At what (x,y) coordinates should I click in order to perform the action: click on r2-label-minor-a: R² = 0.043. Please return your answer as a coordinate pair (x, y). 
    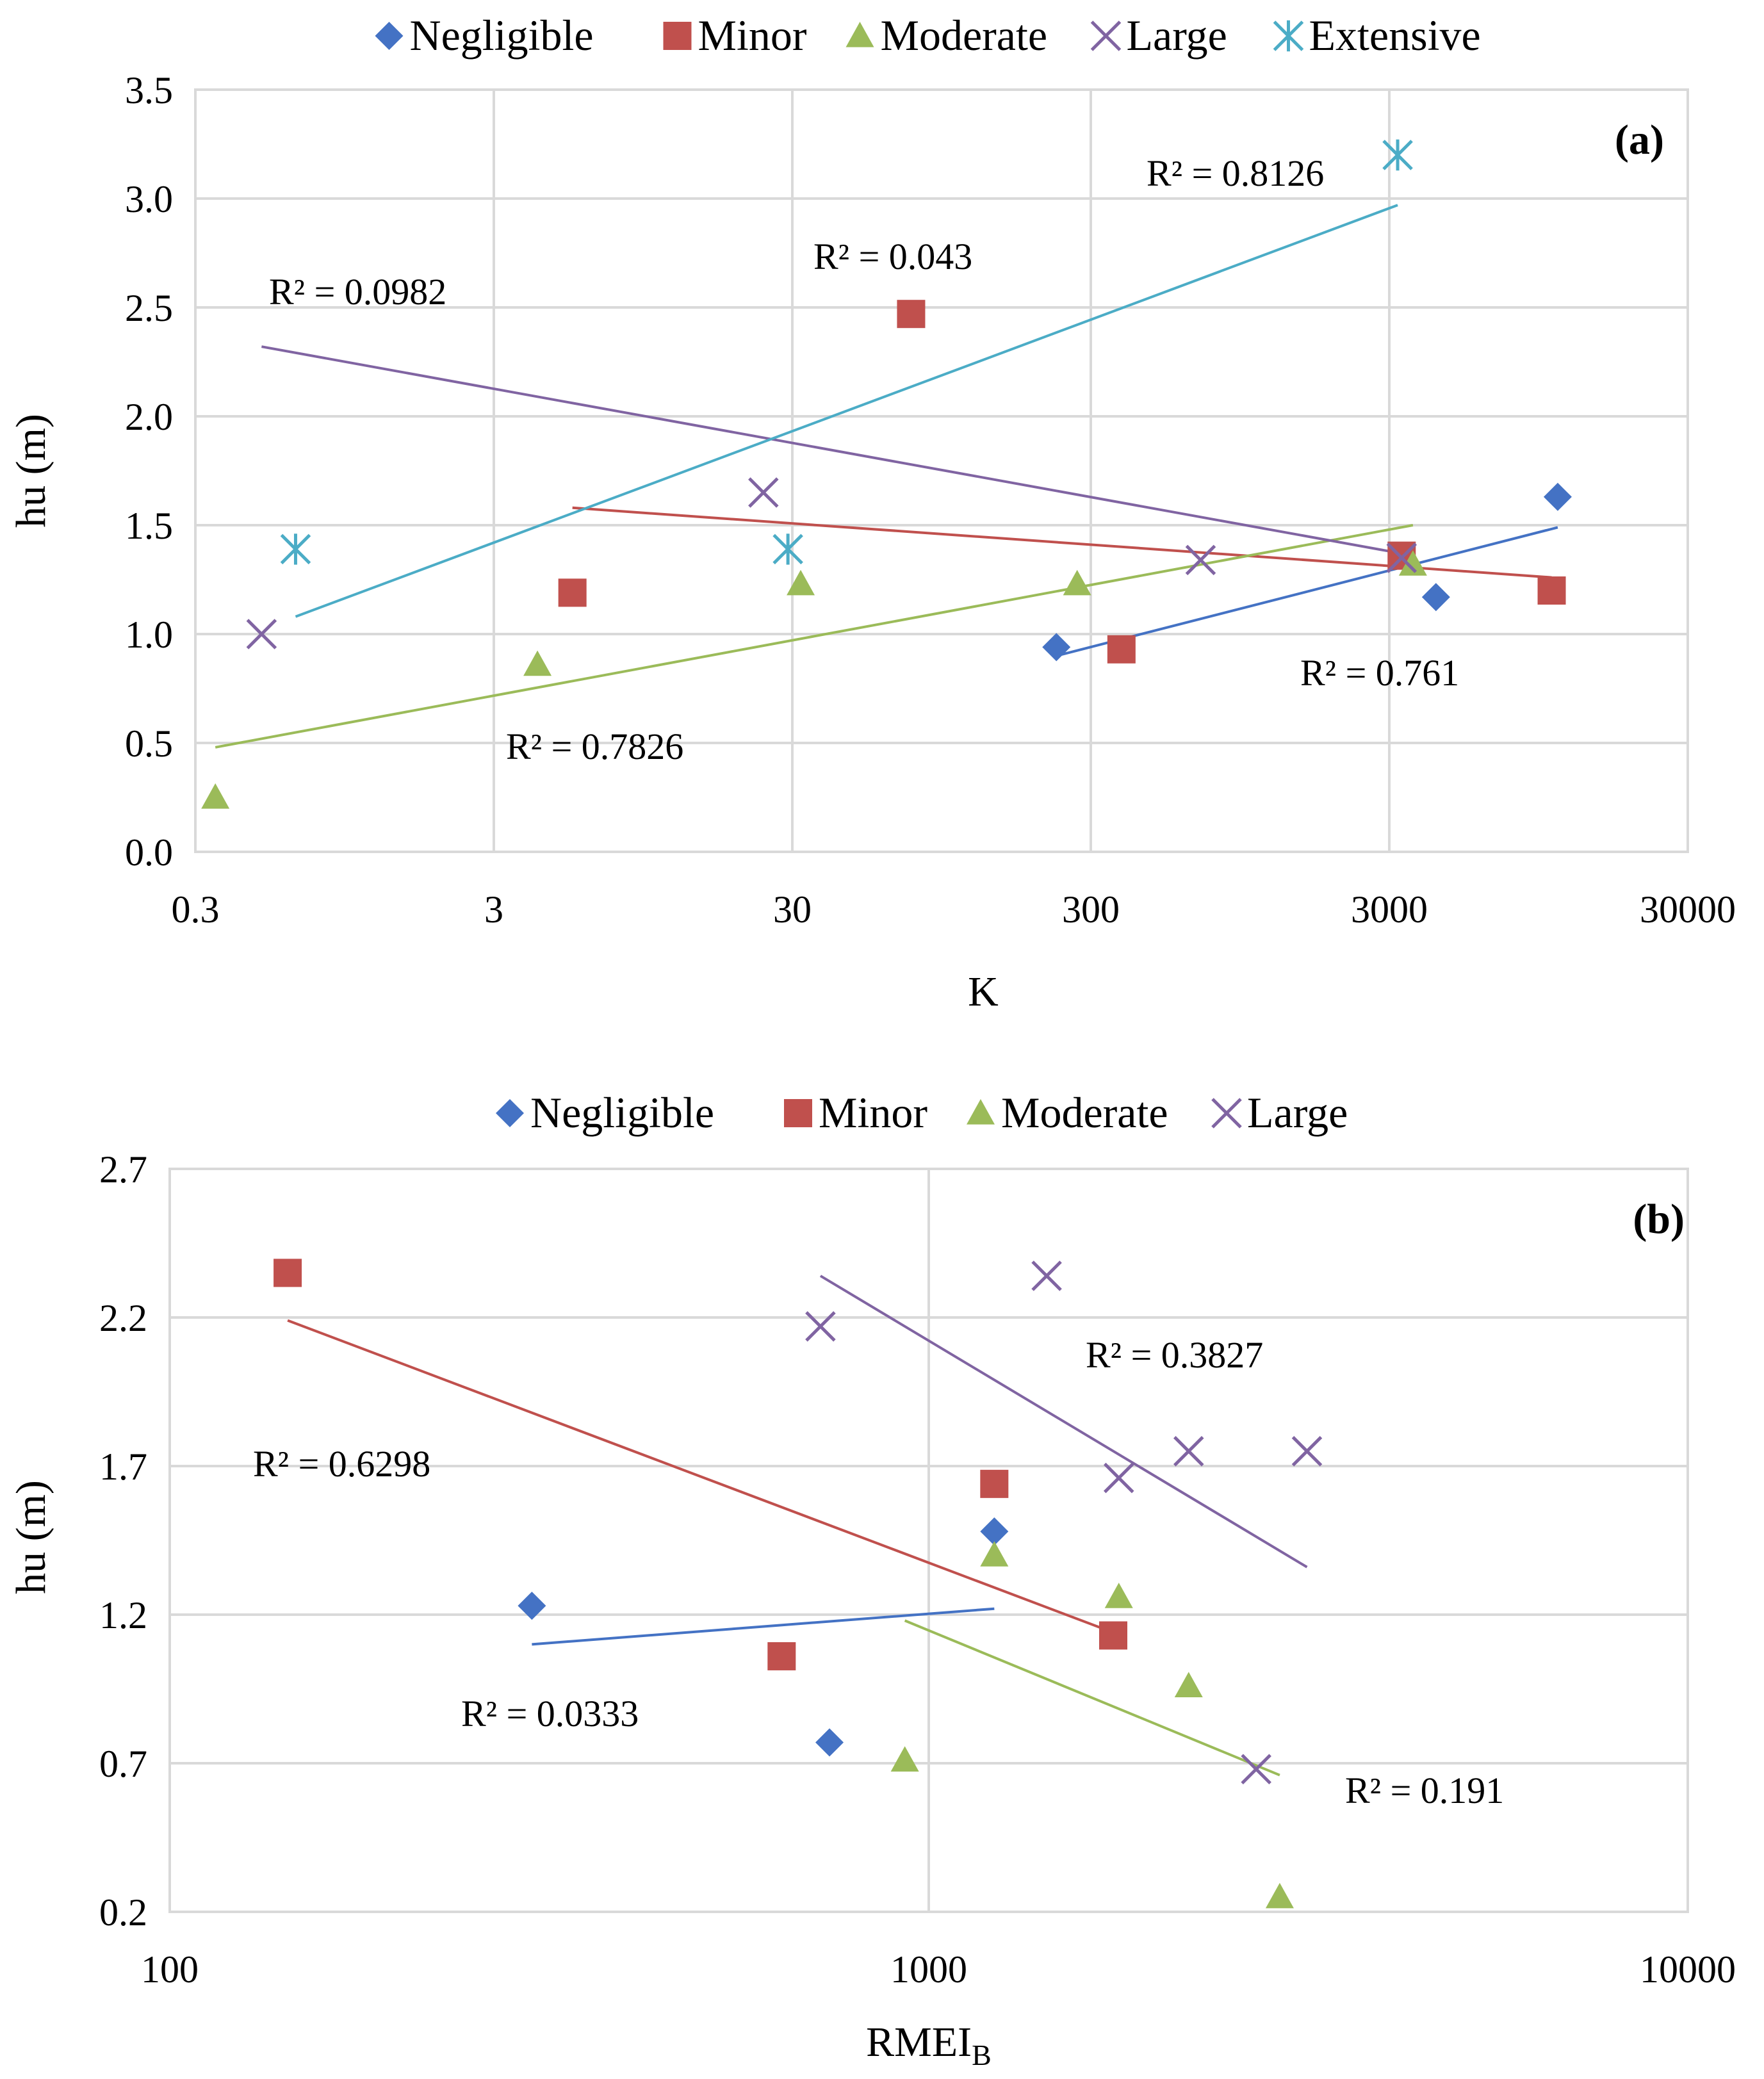
    Looking at the image, I should click on (892, 256).